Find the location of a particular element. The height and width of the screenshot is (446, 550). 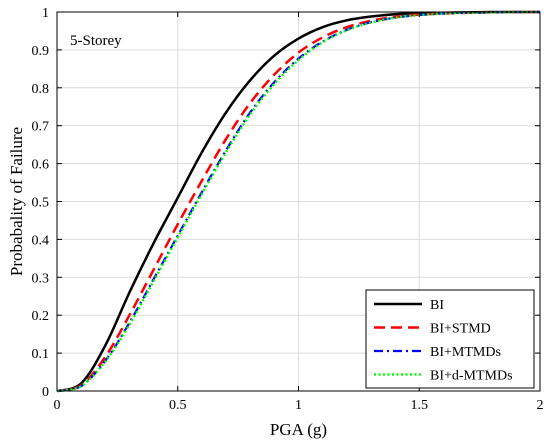

y-tick-label: 0.3 is located at coordinates (41, 278).